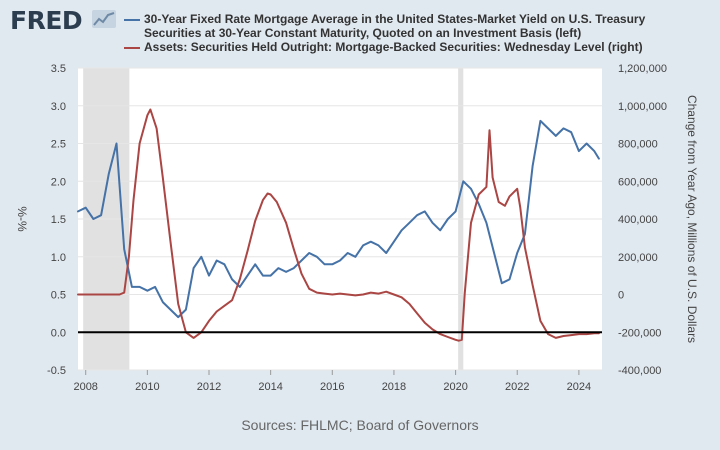 This screenshot has width=720, height=450. What do you see at coordinates (85, 387) in the screenshot?
I see `x-tick-label: 2008` at bounding box center [85, 387].